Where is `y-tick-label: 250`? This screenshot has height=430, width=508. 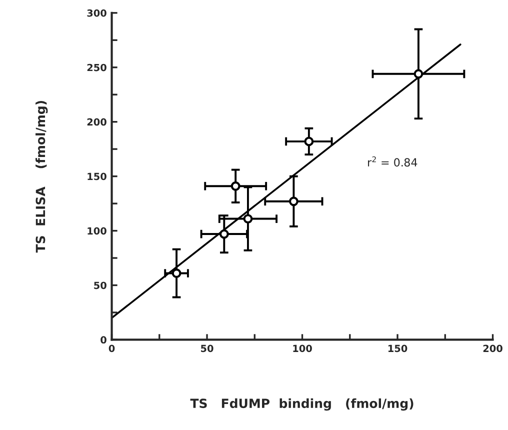 y-tick-label: 250 is located at coordinates (96, 68).